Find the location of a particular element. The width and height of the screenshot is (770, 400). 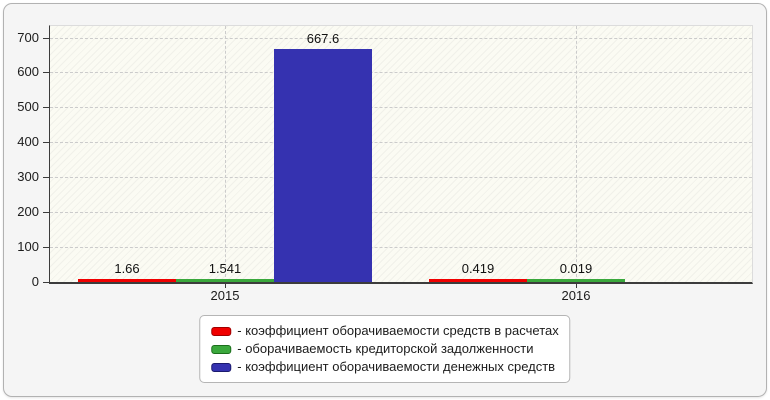

x-axis-tick-label: 2015 is located at coordinates (225, 295).